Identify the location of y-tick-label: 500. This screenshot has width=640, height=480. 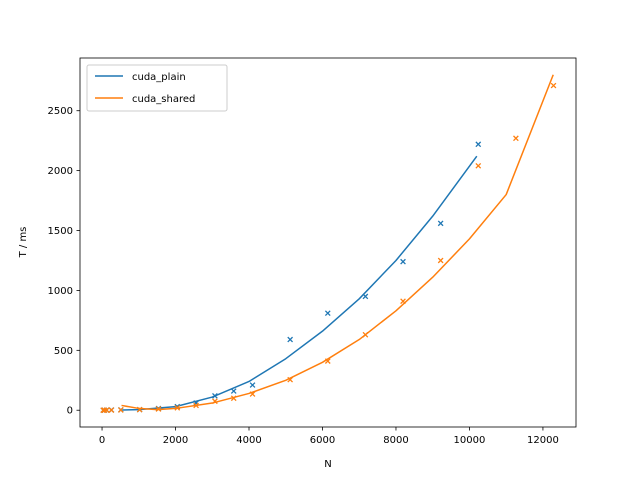
(63, 351).